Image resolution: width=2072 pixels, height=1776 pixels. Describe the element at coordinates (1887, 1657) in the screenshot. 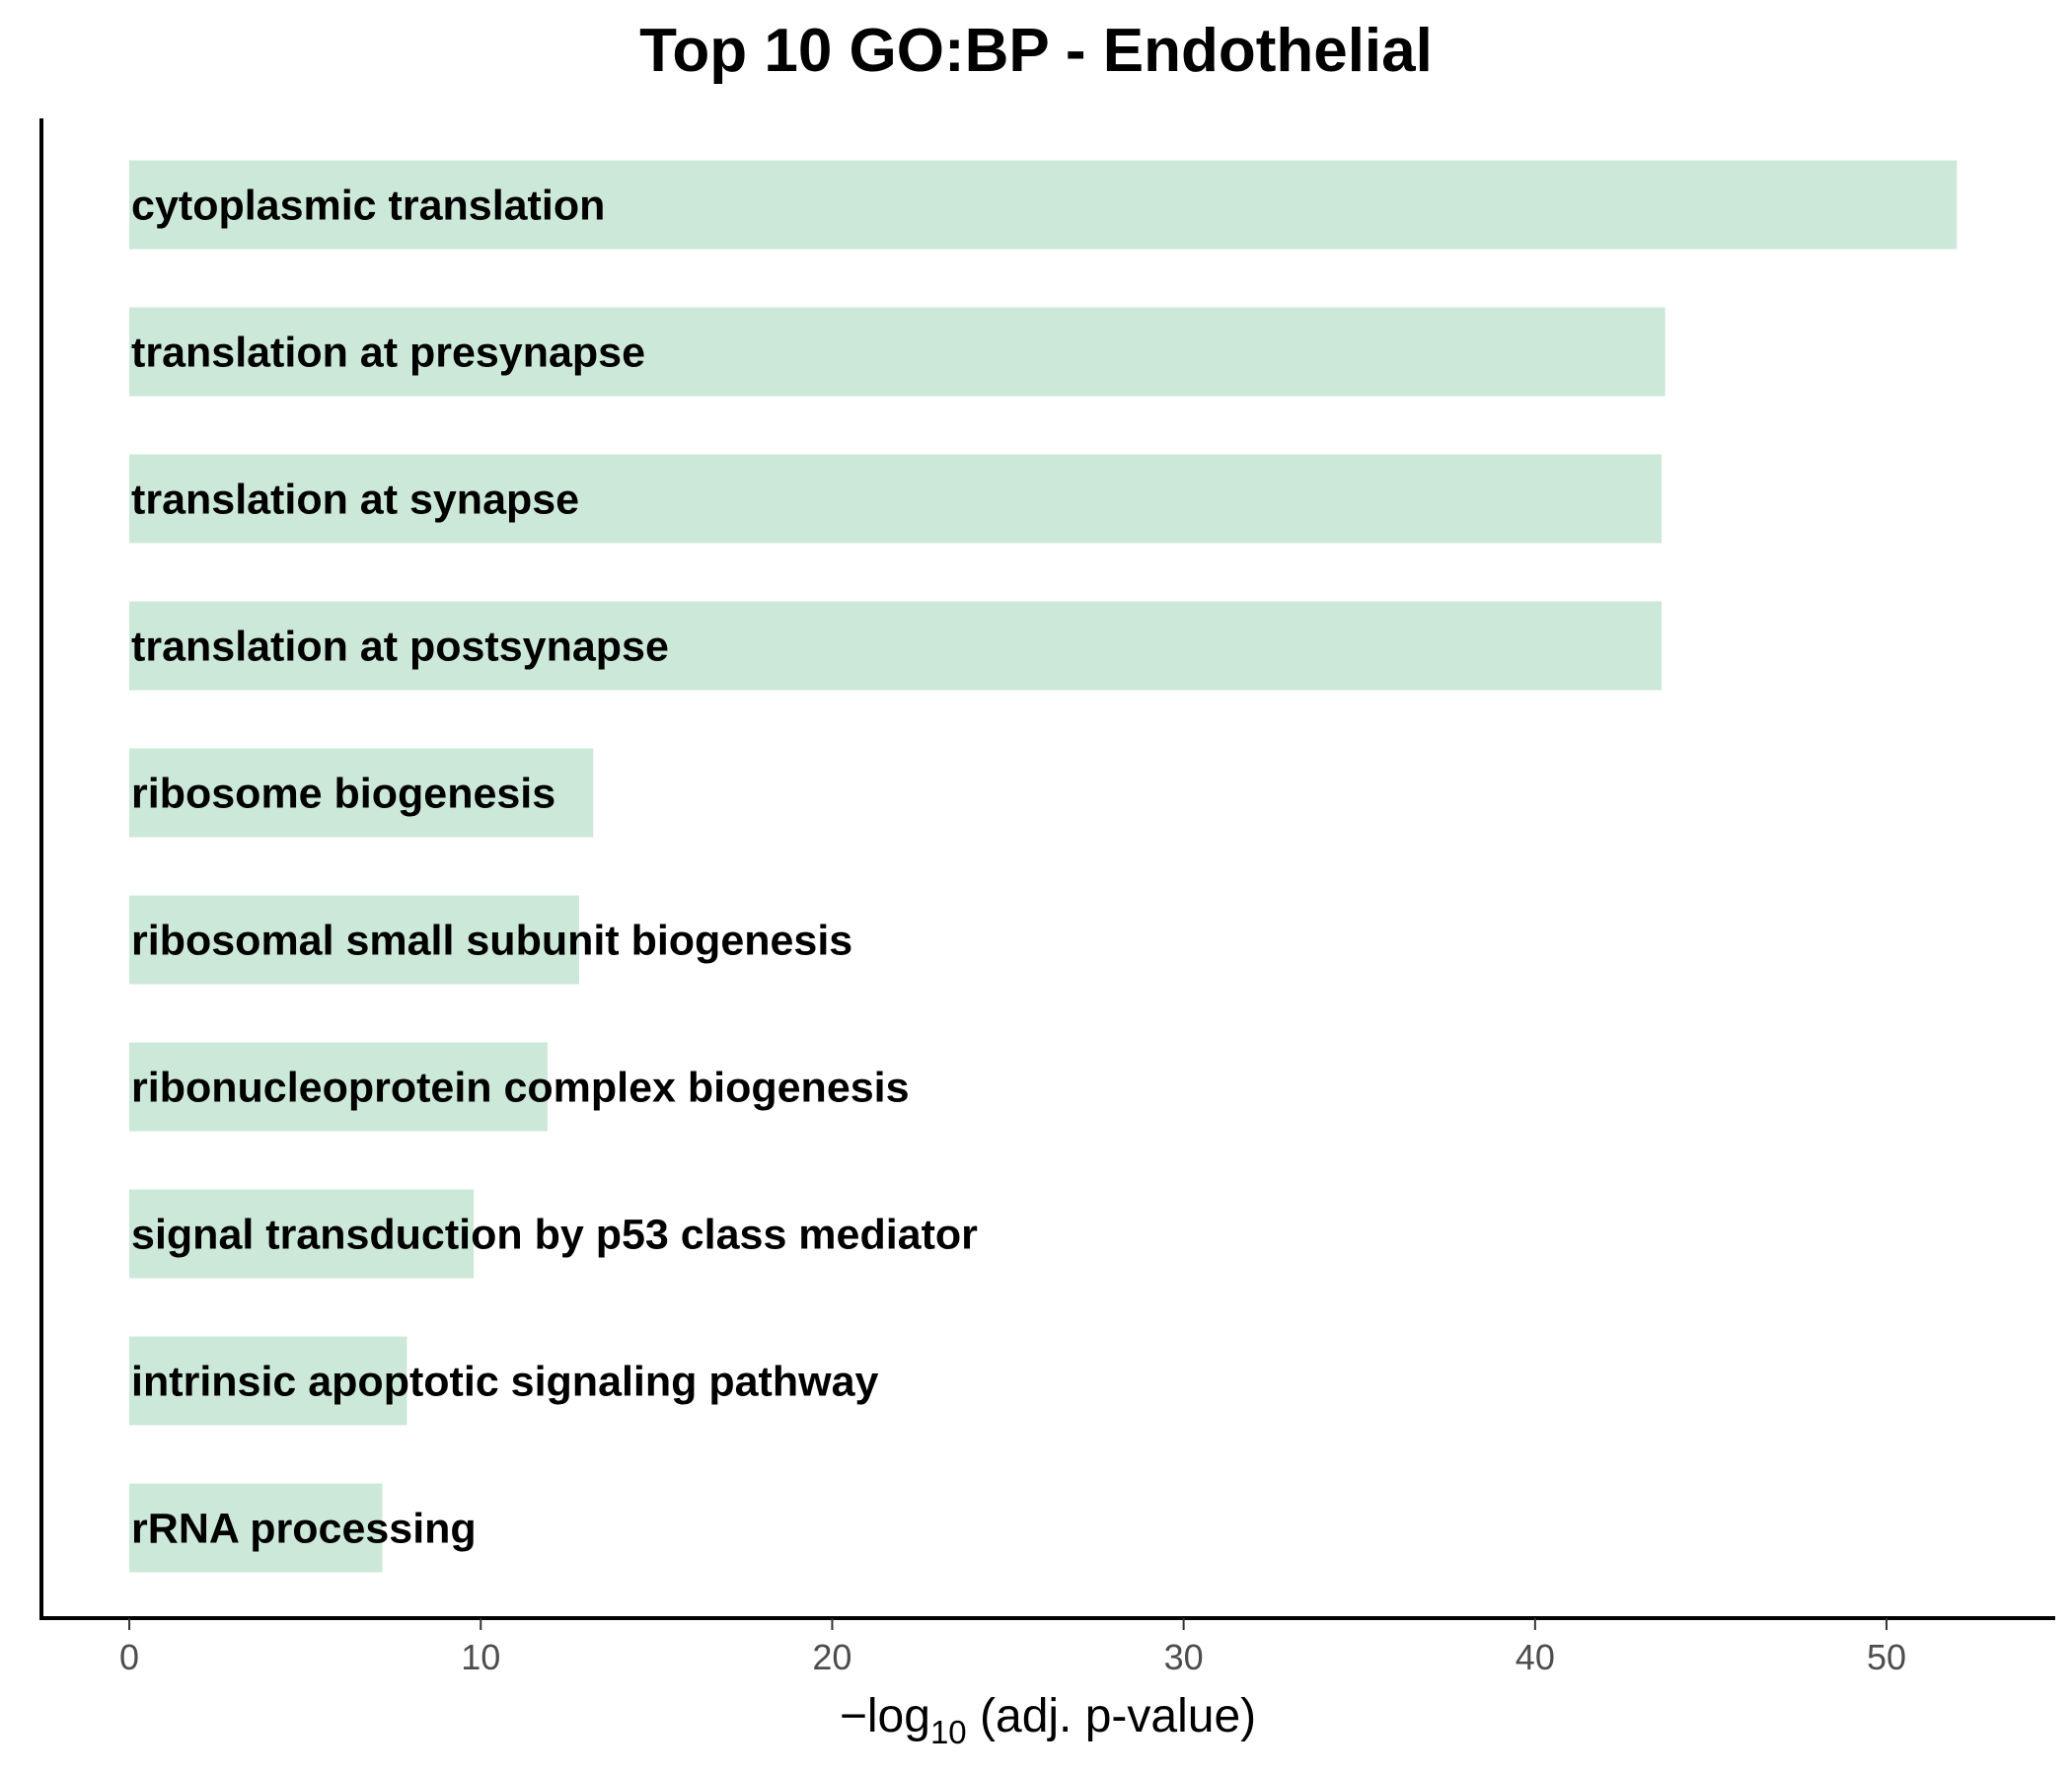

I see `x-tick-label-50: 50` at that location.